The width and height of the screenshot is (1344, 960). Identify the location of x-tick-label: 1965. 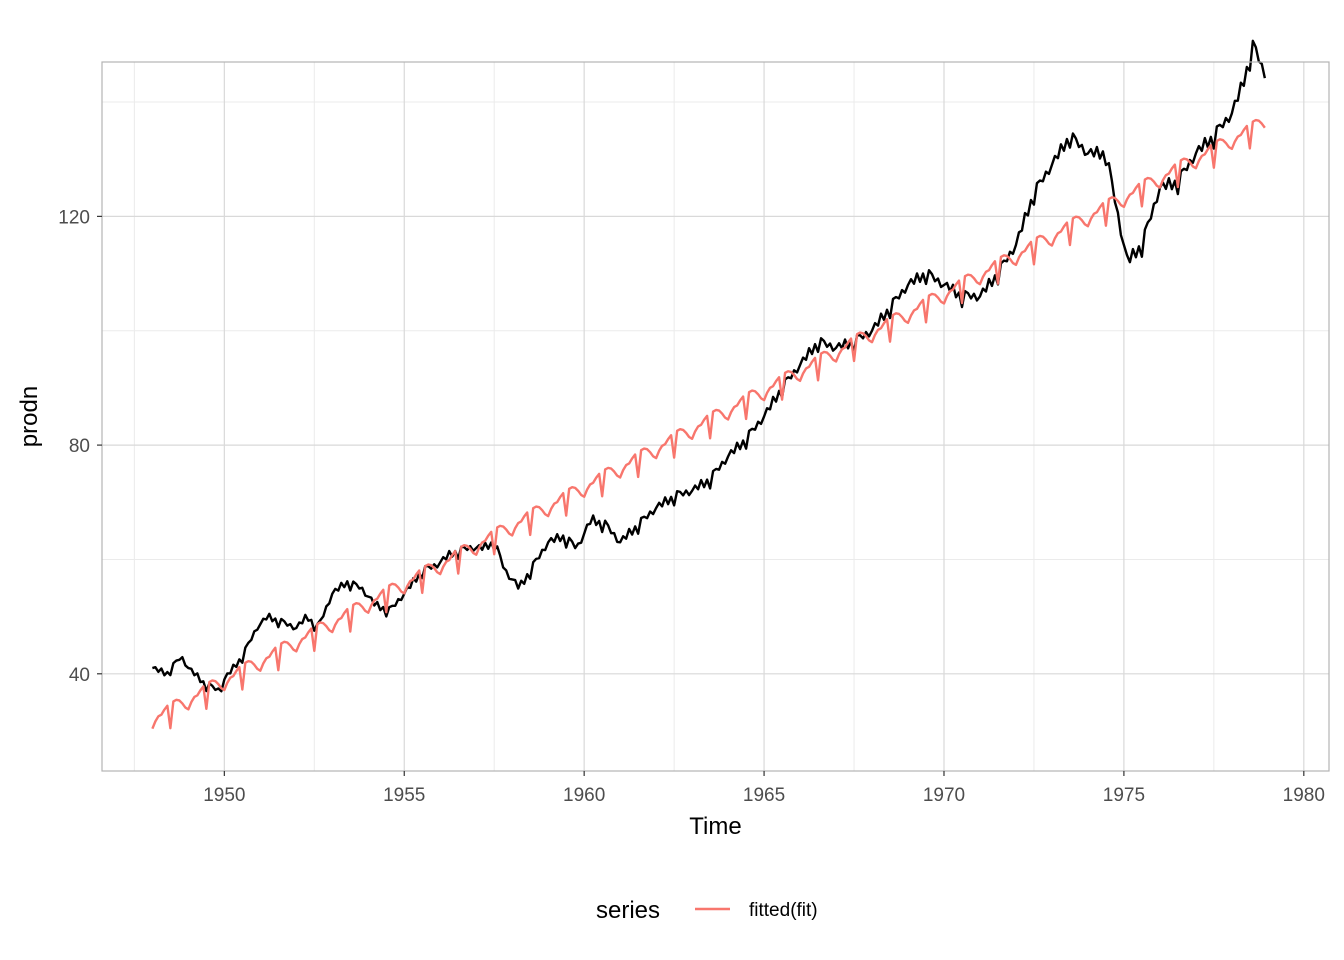
(764, 795).